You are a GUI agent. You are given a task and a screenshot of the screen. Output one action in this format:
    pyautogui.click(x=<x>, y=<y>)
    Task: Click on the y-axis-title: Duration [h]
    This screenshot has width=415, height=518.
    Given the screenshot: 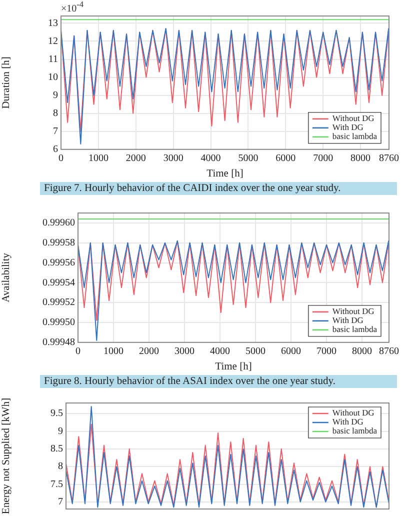 What is the action you would take?
    pyautogui.click(x=6, y=82)
    